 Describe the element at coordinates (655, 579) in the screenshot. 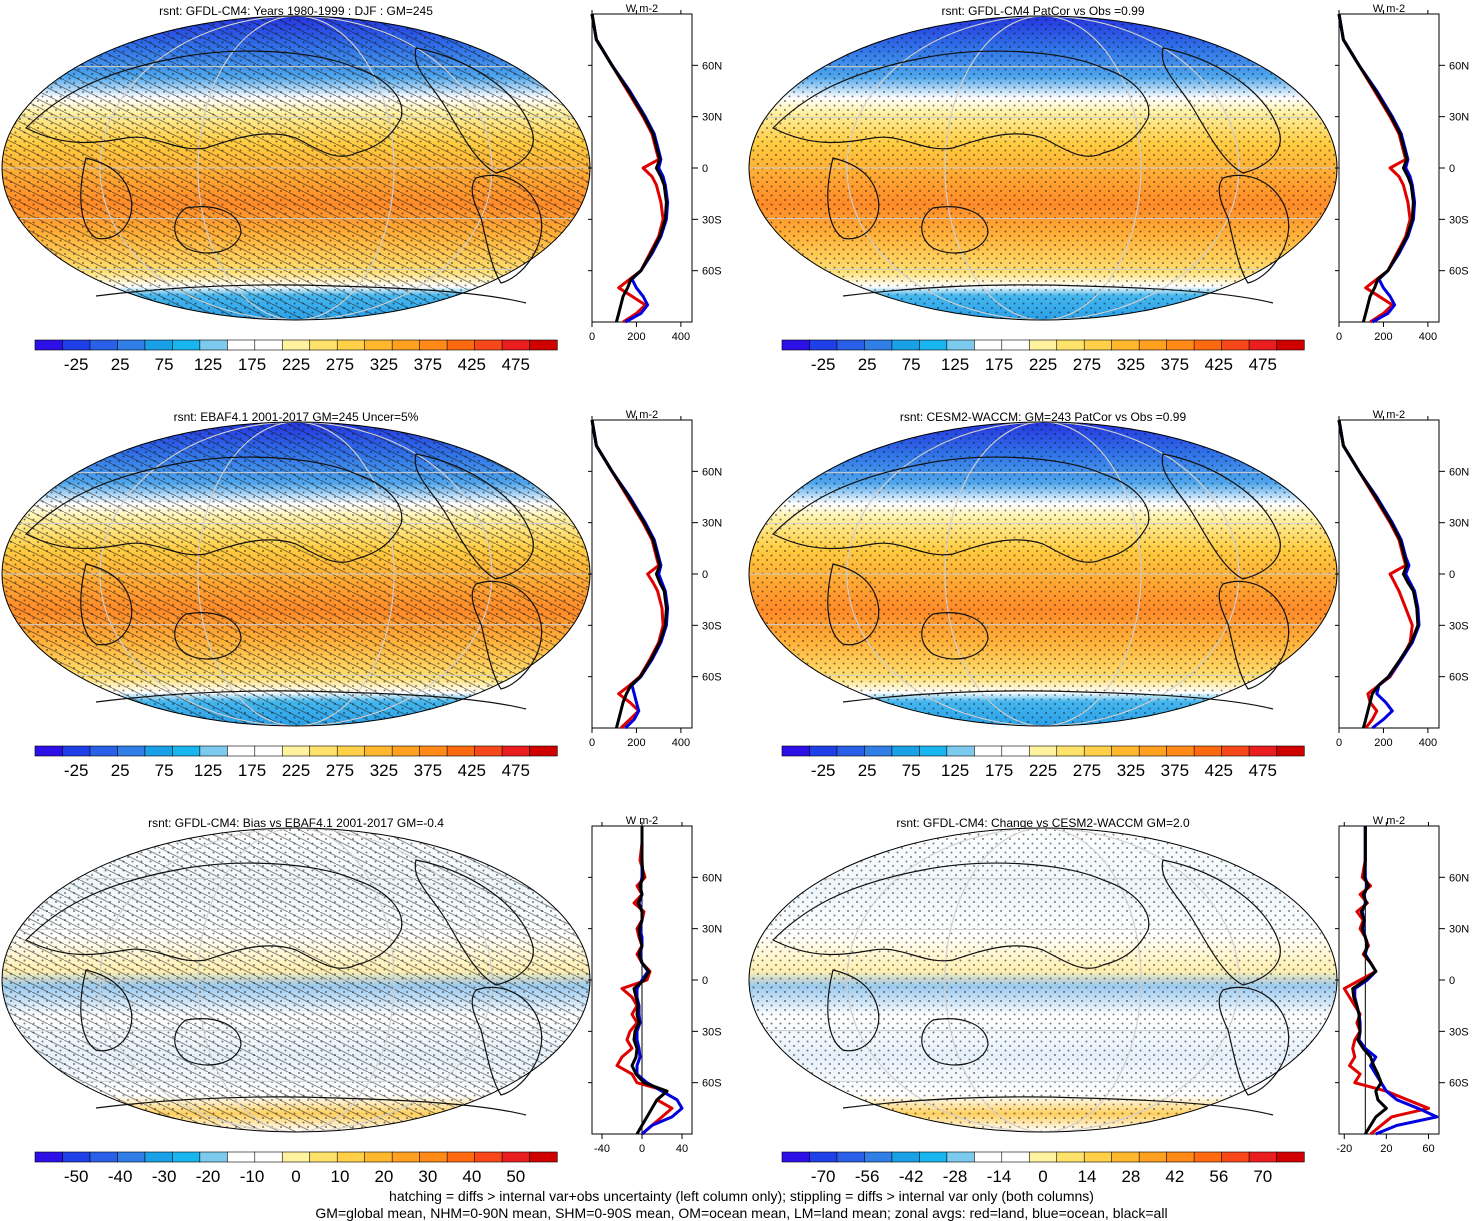

I see `zonal-mean-plot: W m-2 60N 30N 0 30S 60S 0 200 400` at that location.